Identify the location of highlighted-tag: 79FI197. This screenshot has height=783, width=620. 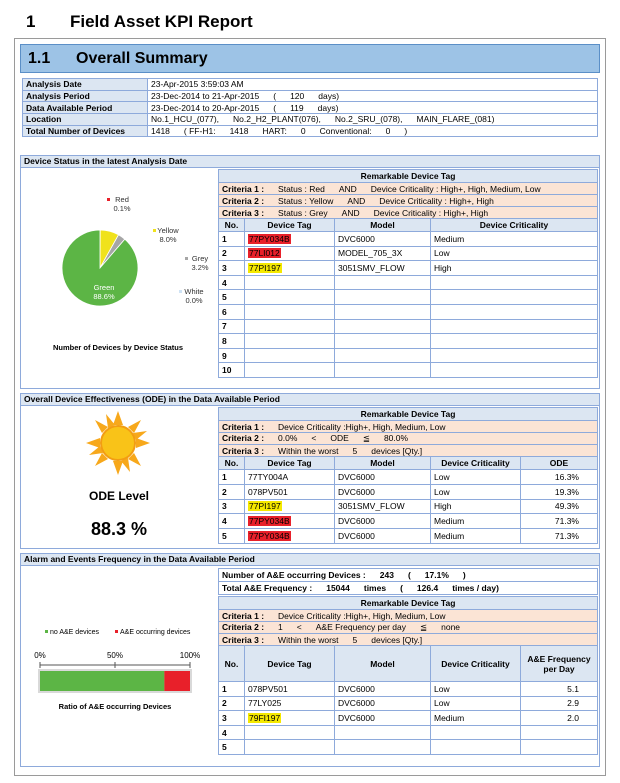
(265, 717).